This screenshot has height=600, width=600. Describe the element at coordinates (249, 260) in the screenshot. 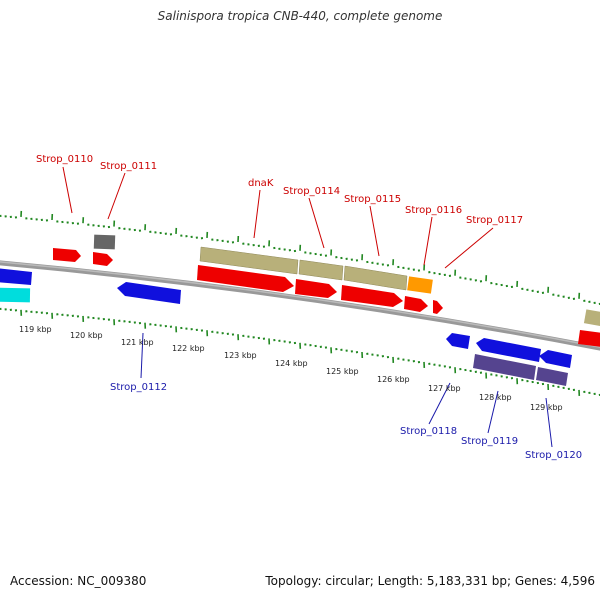

I see `gene-bar-dnaK` at that location.